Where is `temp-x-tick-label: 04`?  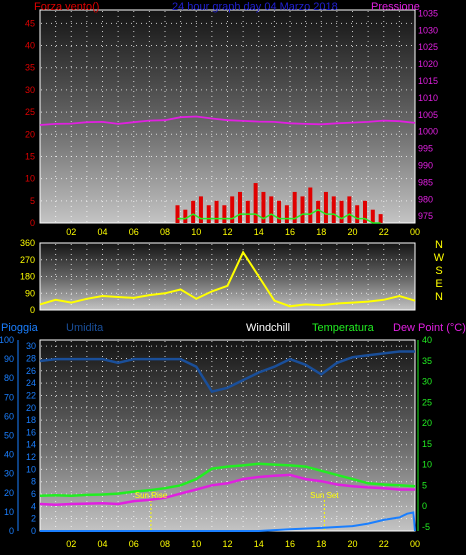 temp-x-tick-label: 04 is located at coordinates (102, 544).